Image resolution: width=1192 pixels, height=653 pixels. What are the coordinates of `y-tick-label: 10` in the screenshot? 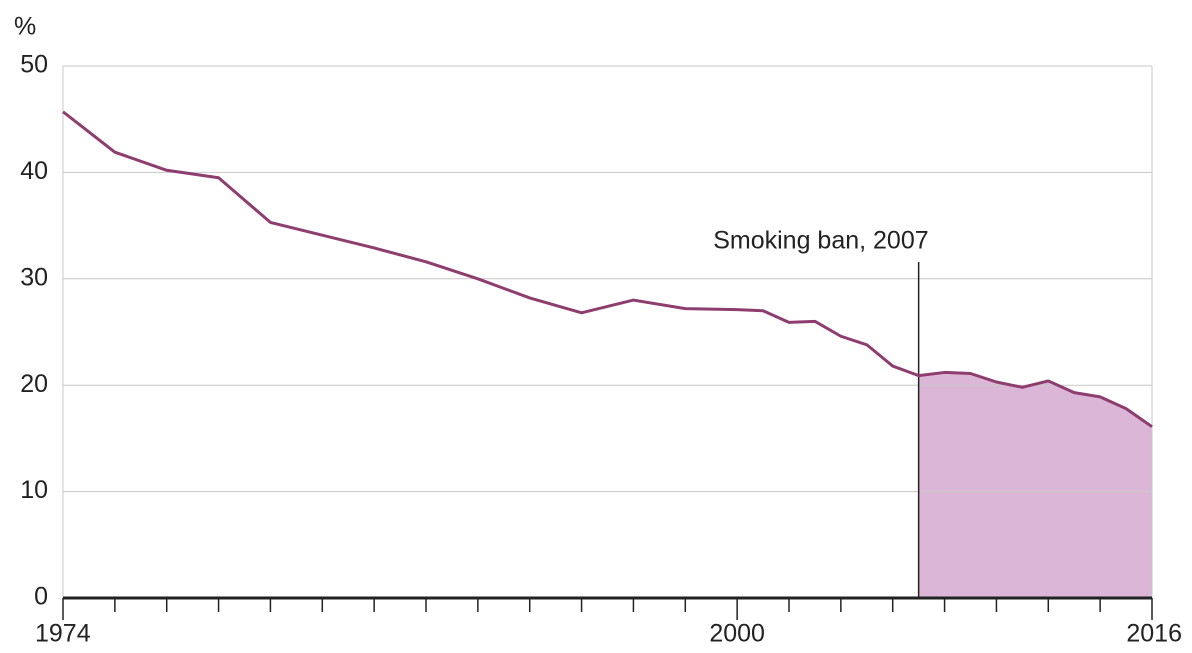 It's located at (34, 490).